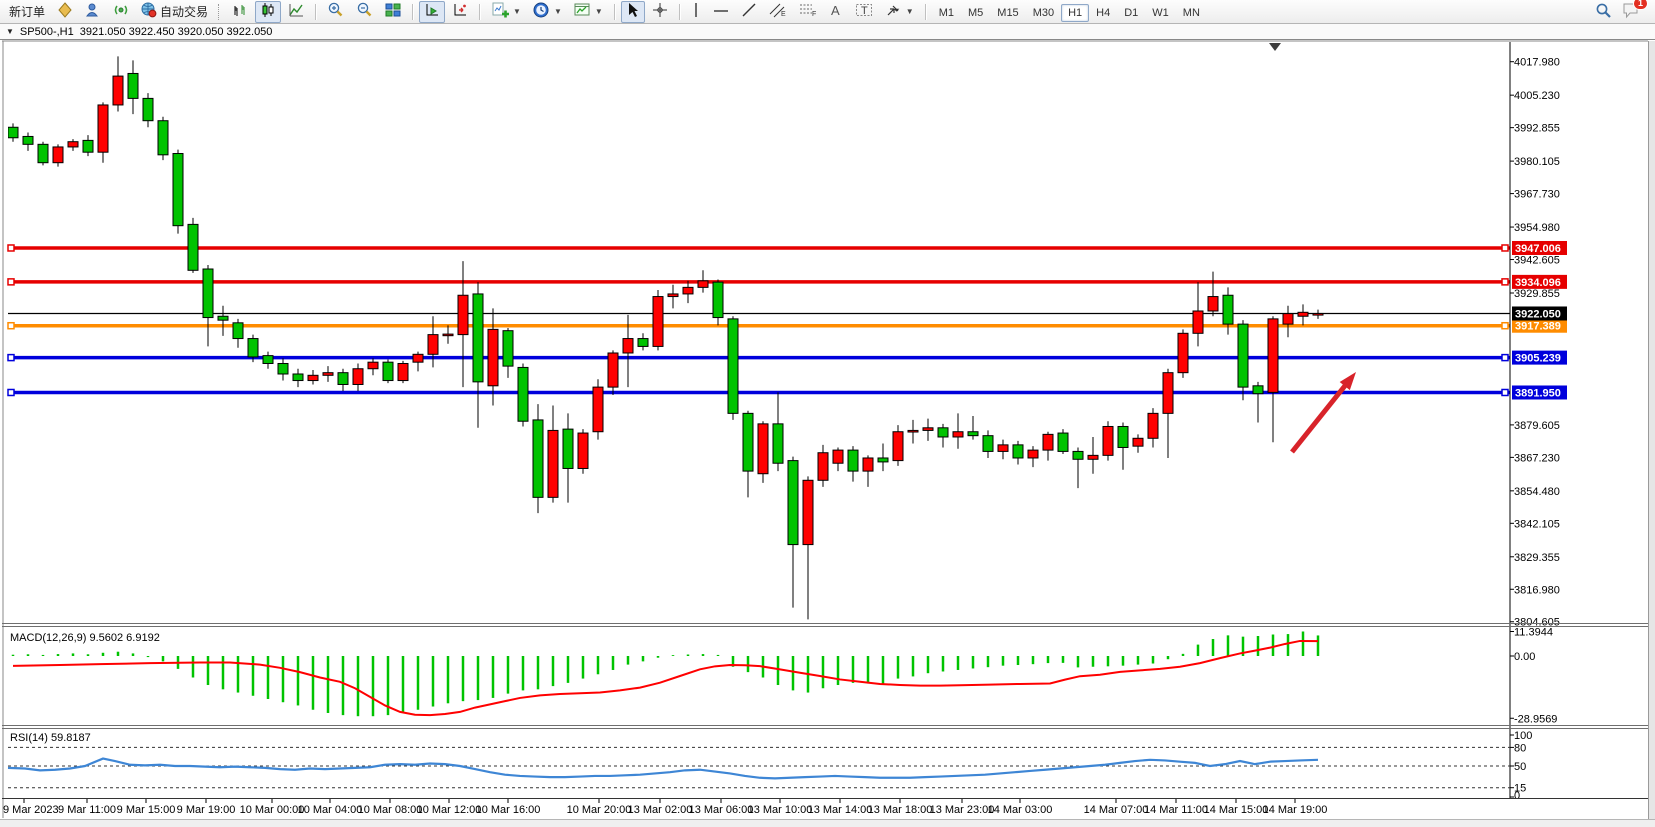  Describe the element at coordinates (893, 11) in the screenshot. I see `arrows-icon` at that location.